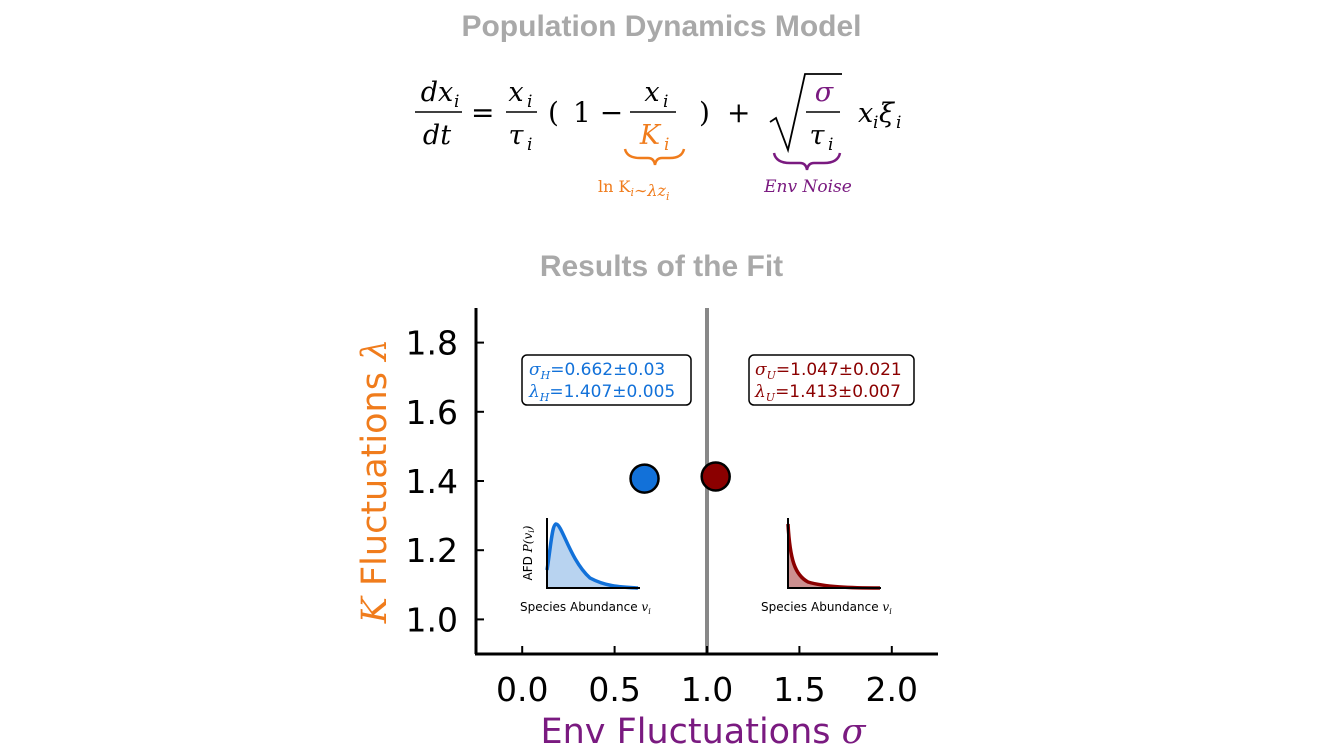  Describe the element at coordinates (875, 123) in the screenshot. I see `noise-tail-x-sub: i` at that location.